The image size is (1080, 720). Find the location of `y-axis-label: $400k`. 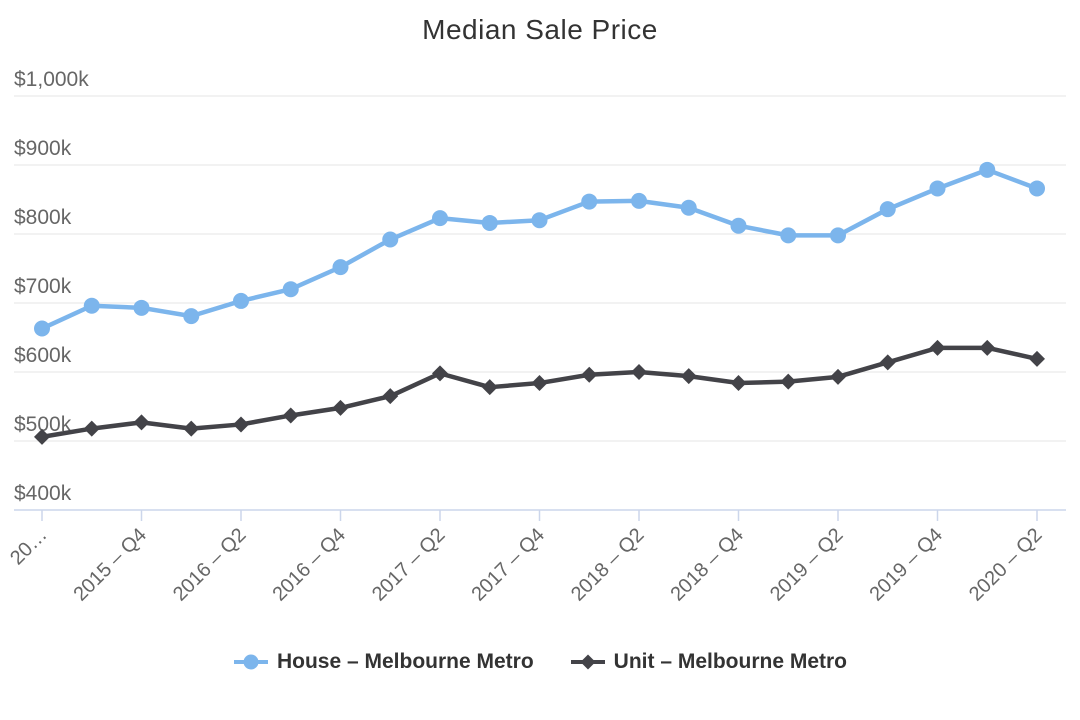

y-axis-label: $400k is located at coordinates (43, 493).